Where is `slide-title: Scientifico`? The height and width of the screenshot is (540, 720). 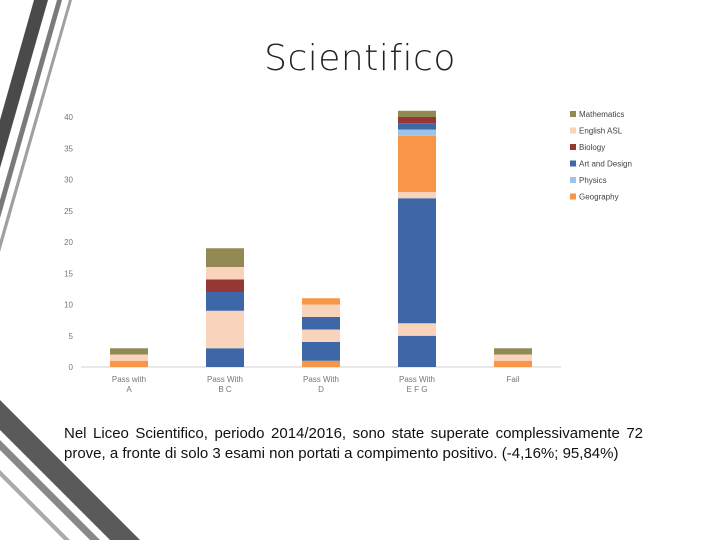 slide-title: Scientifico is located at coordinates (360, 58).